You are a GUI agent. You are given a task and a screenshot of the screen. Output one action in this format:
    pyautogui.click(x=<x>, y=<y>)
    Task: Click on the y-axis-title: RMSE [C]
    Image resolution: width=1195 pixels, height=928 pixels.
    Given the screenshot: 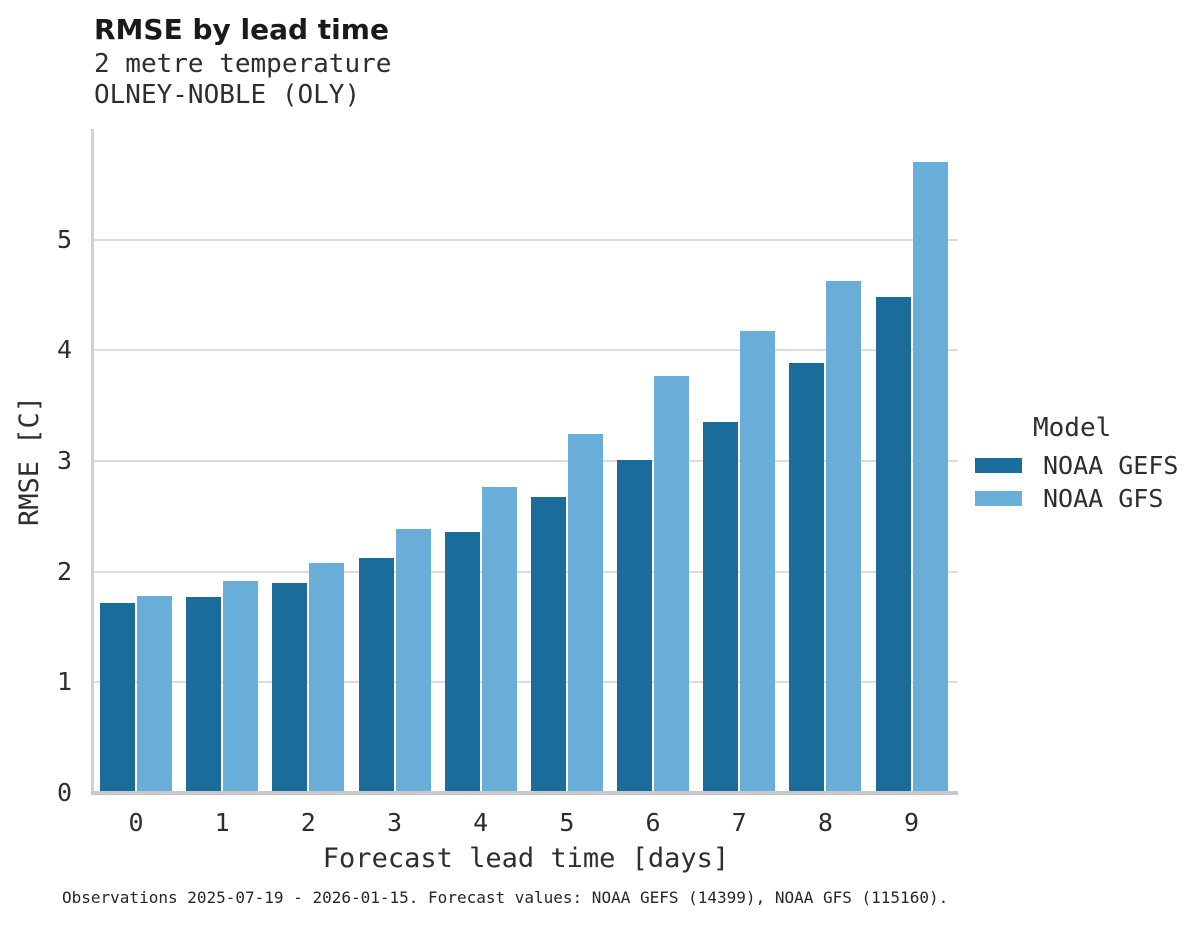 What is the action you would take?
    pyautogui.click(x=29, y=461)
    